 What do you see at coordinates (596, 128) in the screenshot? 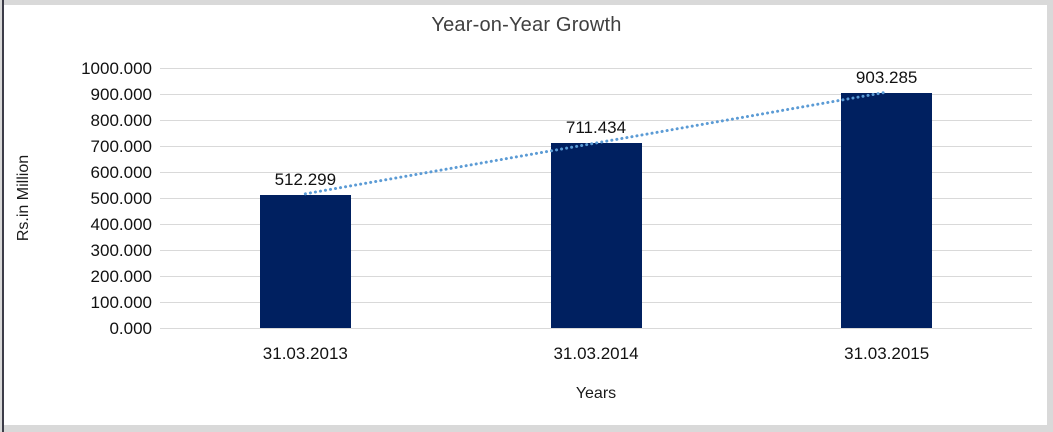
I see `bar-value-label: 711.434` at bounding box center [596, 128].